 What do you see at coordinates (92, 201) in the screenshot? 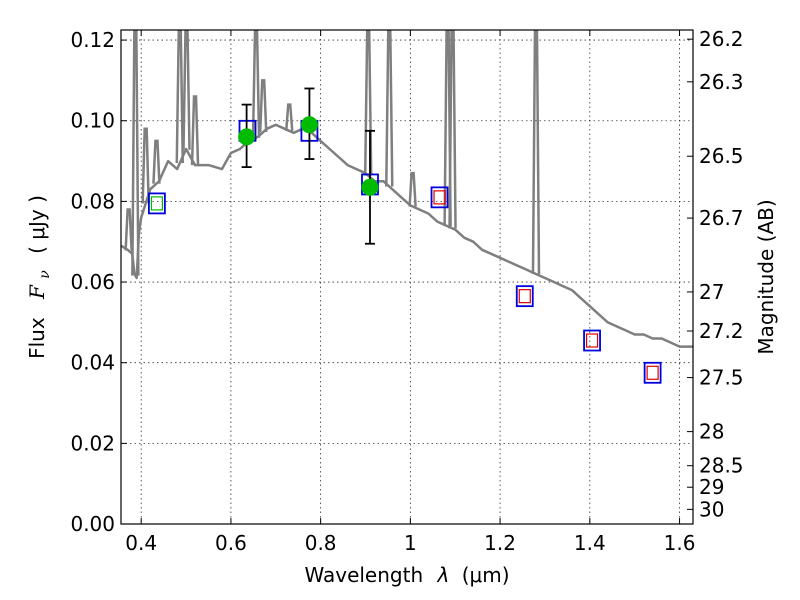
I see `y-tick-label: 0.08` at bounding box center [92, 201].